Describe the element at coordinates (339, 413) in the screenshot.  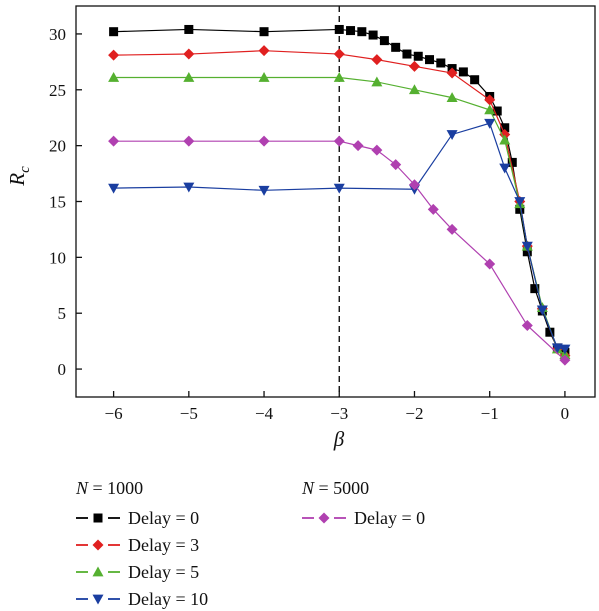
I see `x-tick-label: −3` at that location.